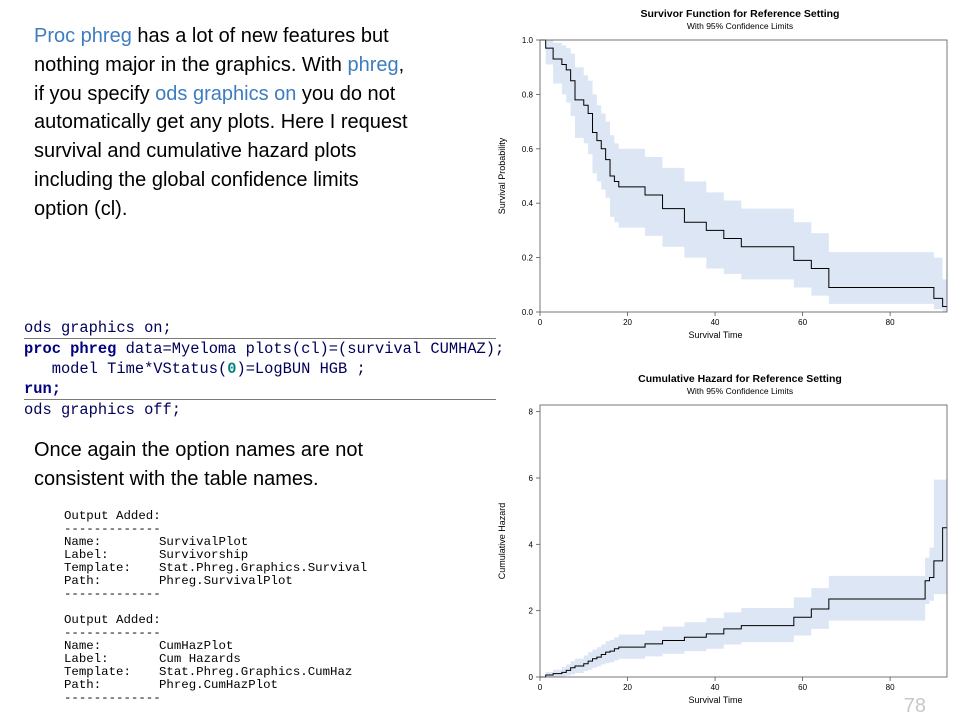  What do you see at coordinates (740, 379) in the screenshot?
I see `chart-title: Cumulative Hazard for Reference Setting` at bounding box center [740, 379].